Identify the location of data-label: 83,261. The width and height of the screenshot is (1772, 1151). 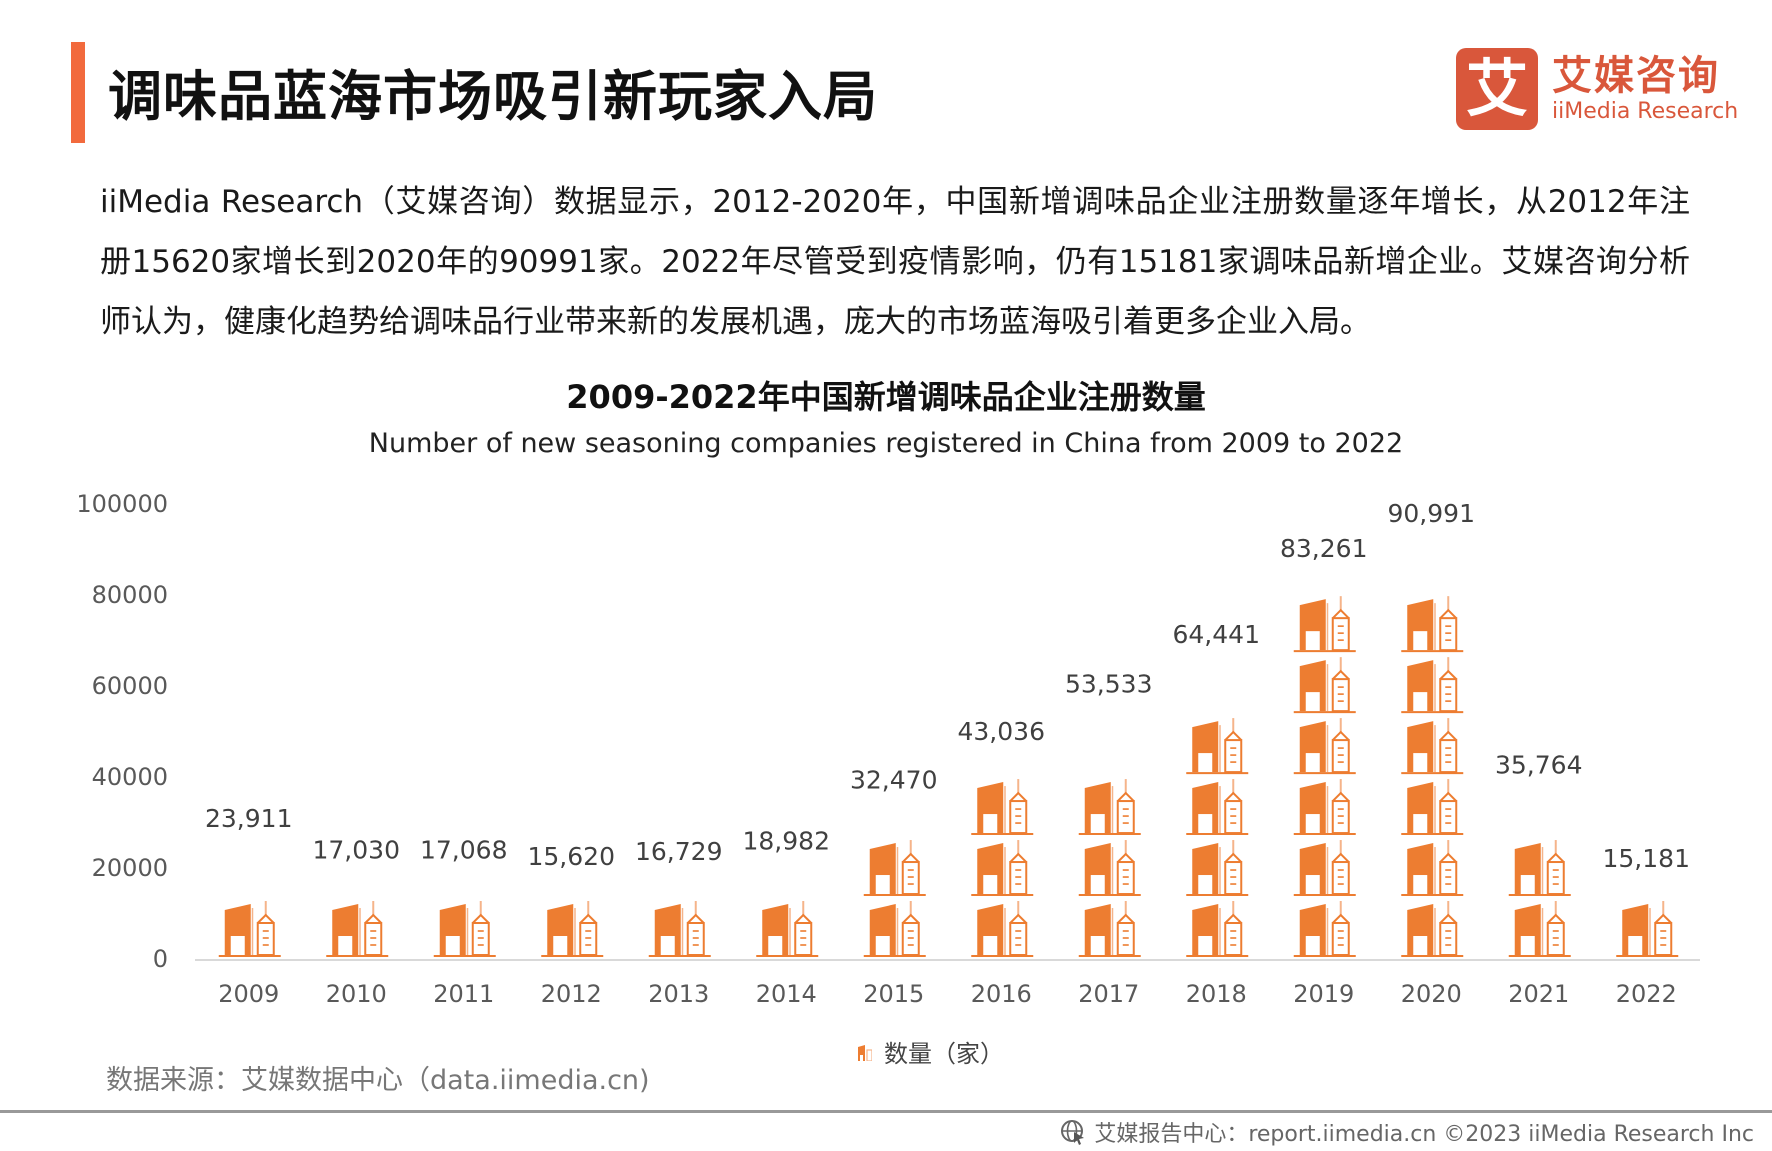
(1323, 548).